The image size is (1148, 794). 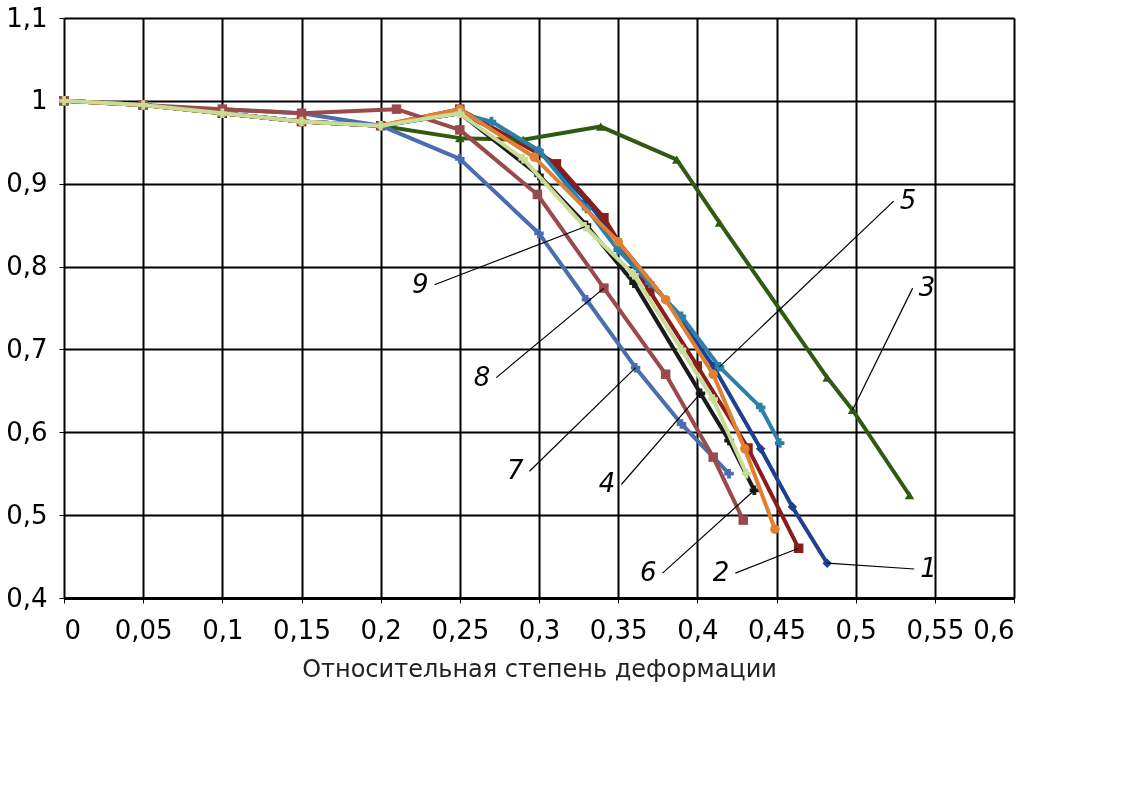 What do you see at coordinates (420, 283) in the screenshot?
I see `annotation: 9` at bounding box center [420, 283].